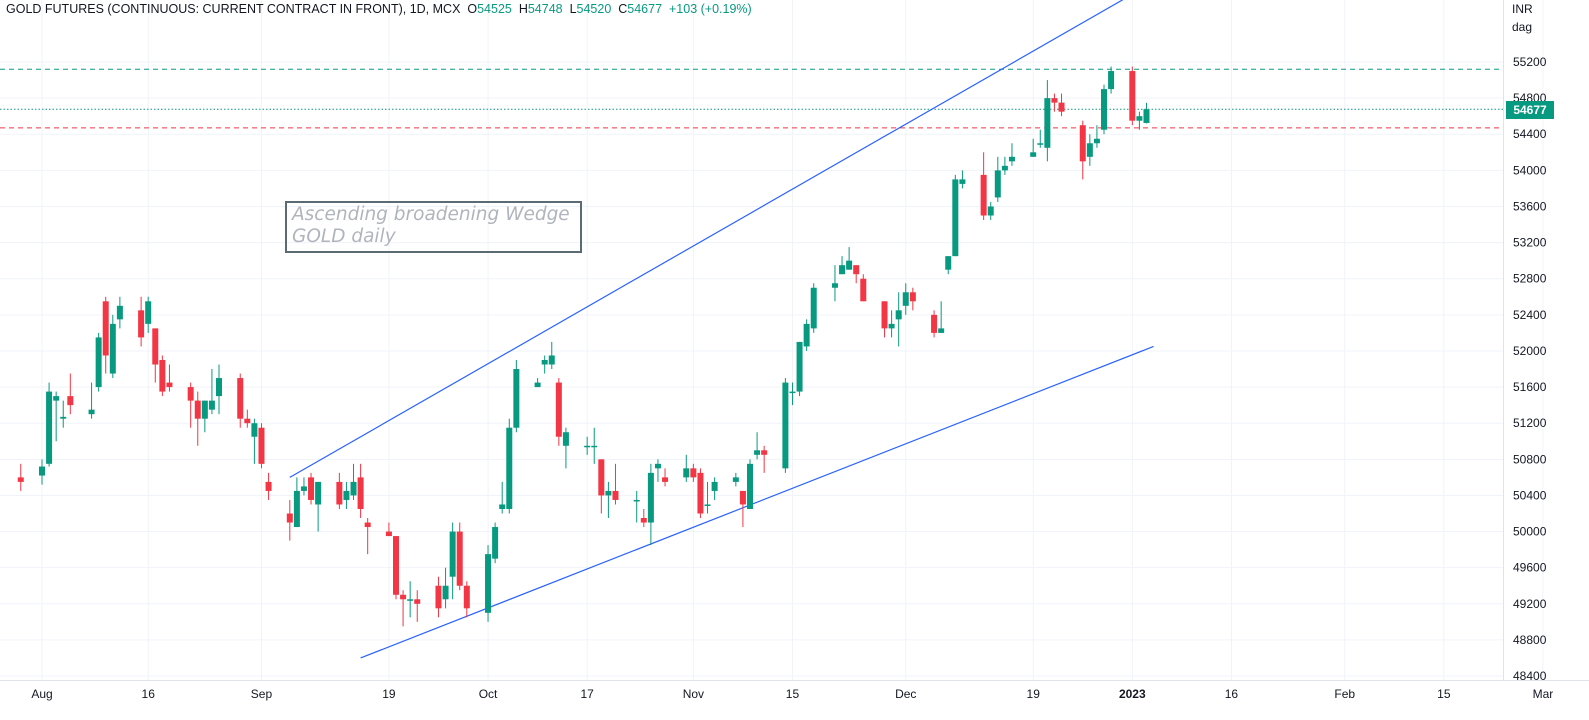  I want to click on price-tick-label: 53600, so click(1530, 206).